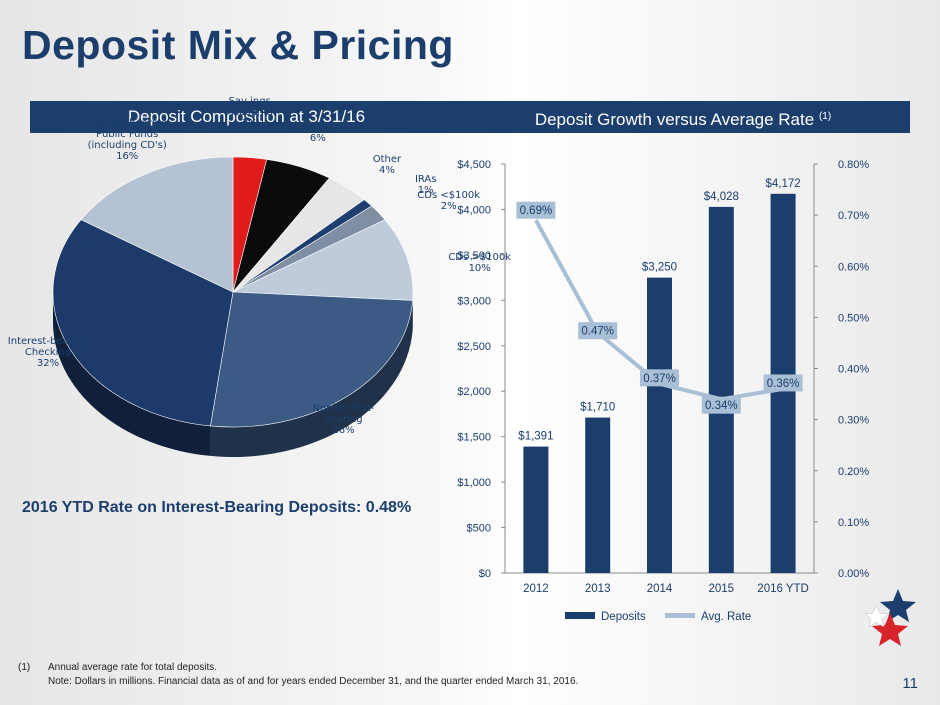 This screenshot has height=705, width=940. I want to click on y-right-tick-label: 0.20%, so click(853, 472).